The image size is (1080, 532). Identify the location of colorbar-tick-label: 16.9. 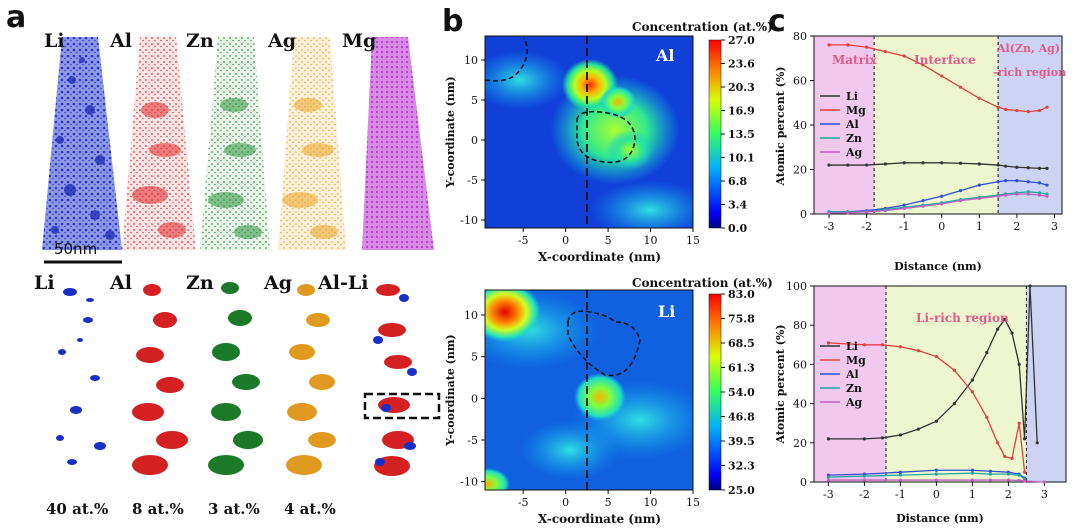
(741, 111).